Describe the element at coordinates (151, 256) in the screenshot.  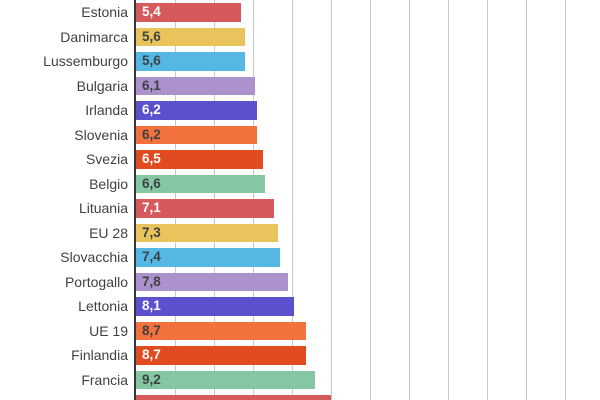
I see `bar-value-label: 7,4` at that location.